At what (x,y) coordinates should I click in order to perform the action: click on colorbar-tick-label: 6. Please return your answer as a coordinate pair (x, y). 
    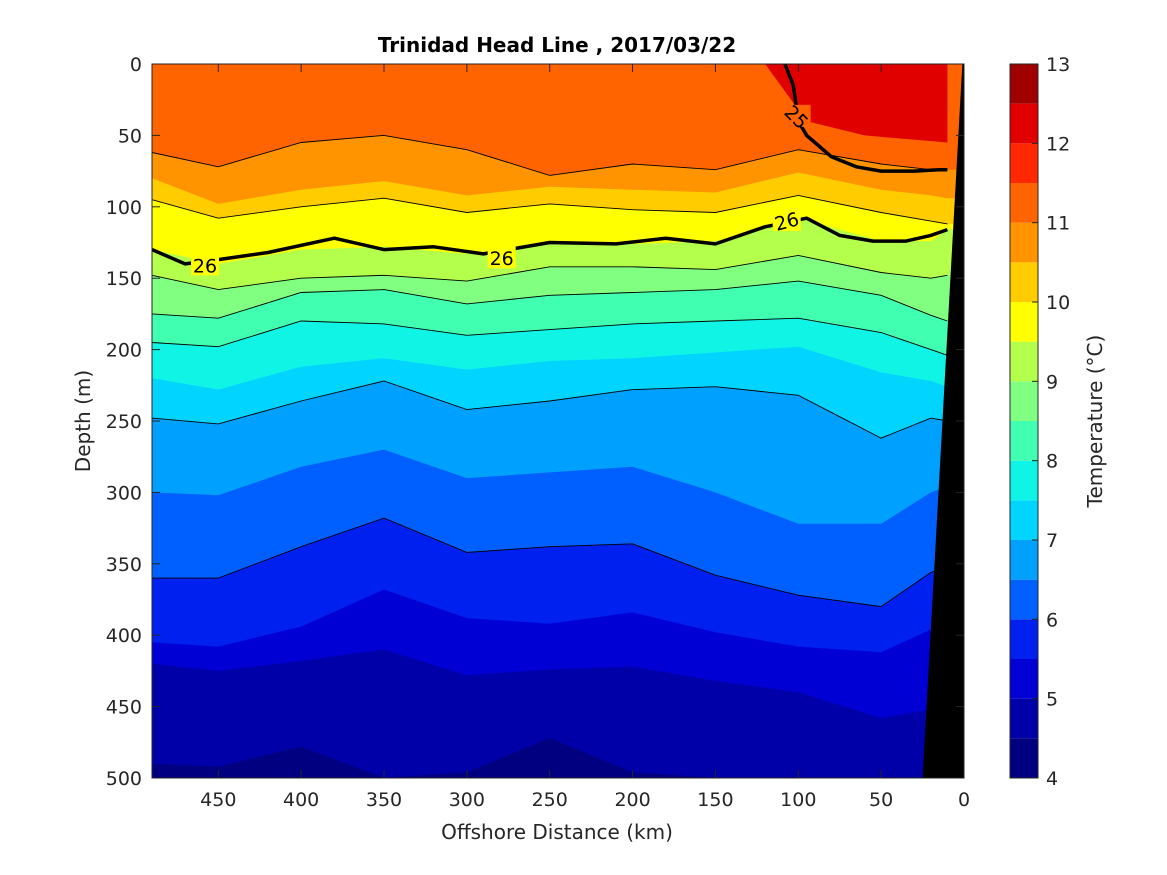
    Looking at the image, I should click on (1052, 620).